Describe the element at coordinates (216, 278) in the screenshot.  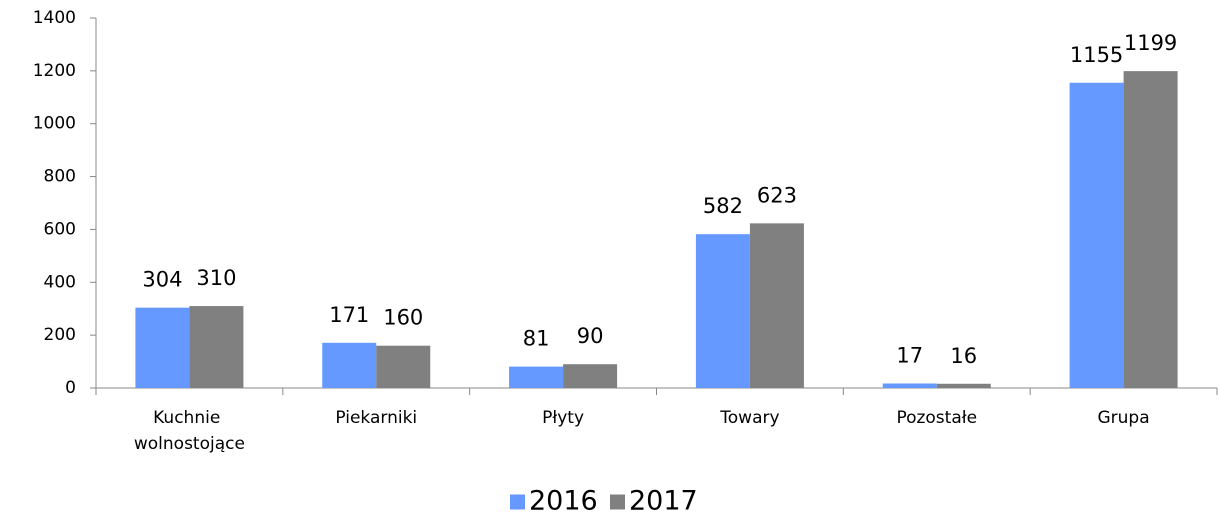
I see `value-label: 310` at that location.